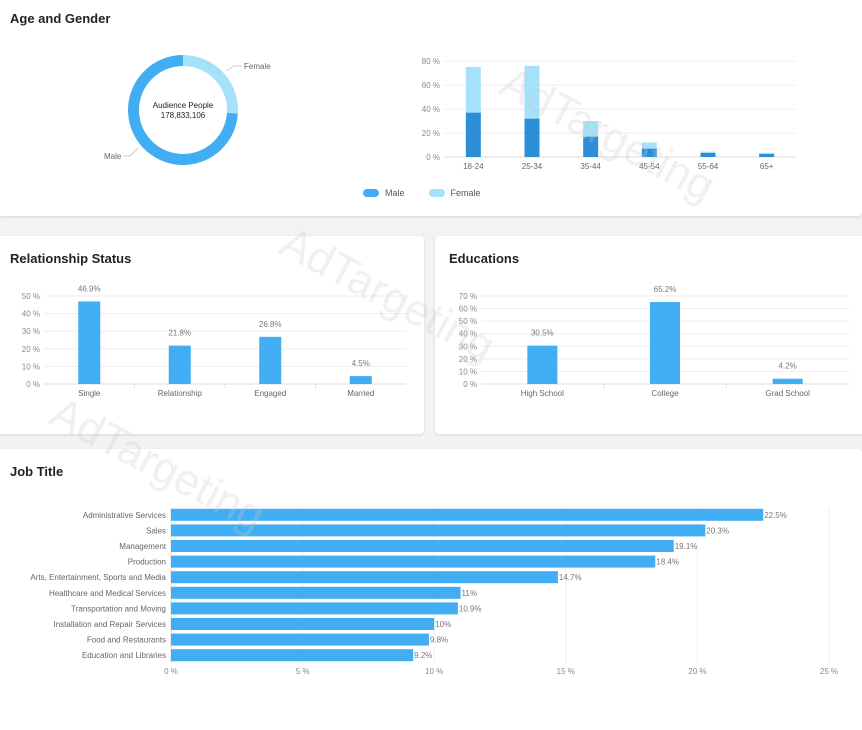 Image resolution: width=862 pixels, height=730 pixels. I want to click on data-label: 9.8%, so click(439, 640).